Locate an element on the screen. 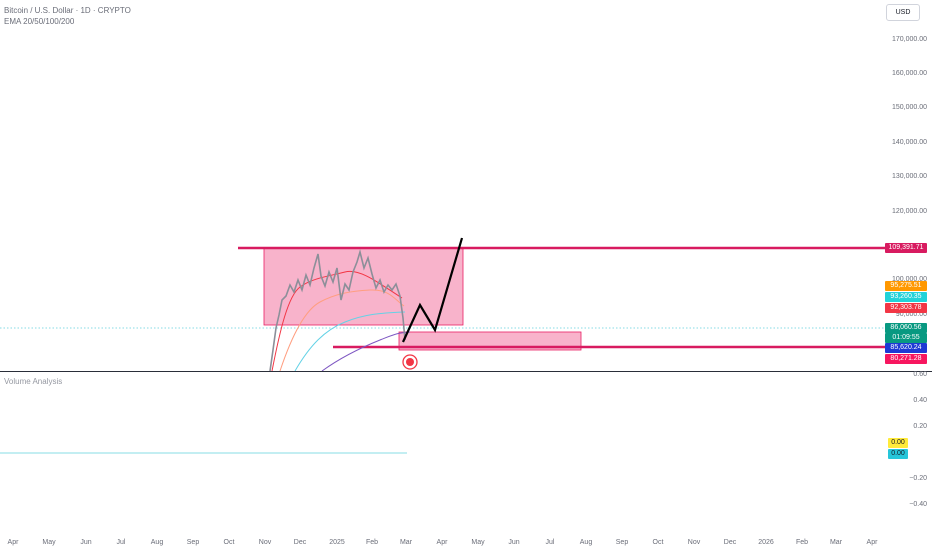 The image size is (932, 550). price-tick: 100,000.00 is located at coordinates (909, 279).